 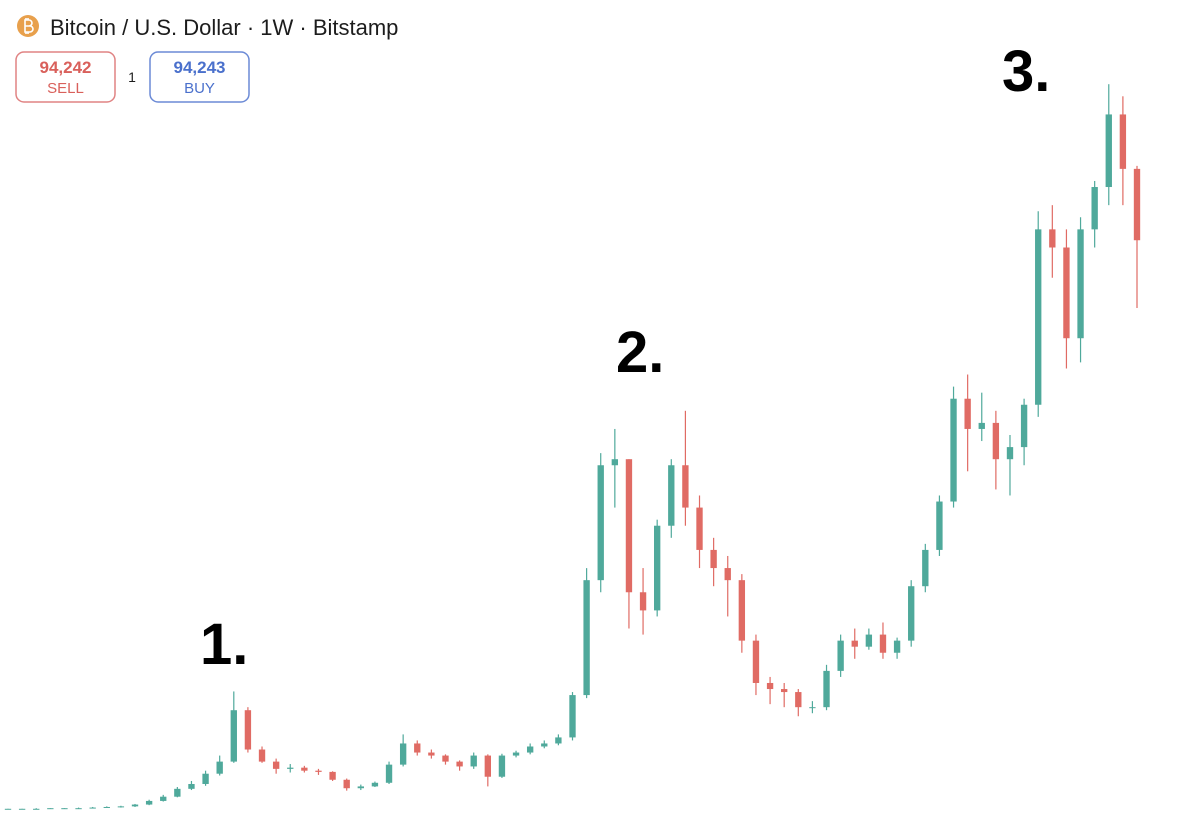 I want to click on quantity: 1, so click(x=132, y=77).